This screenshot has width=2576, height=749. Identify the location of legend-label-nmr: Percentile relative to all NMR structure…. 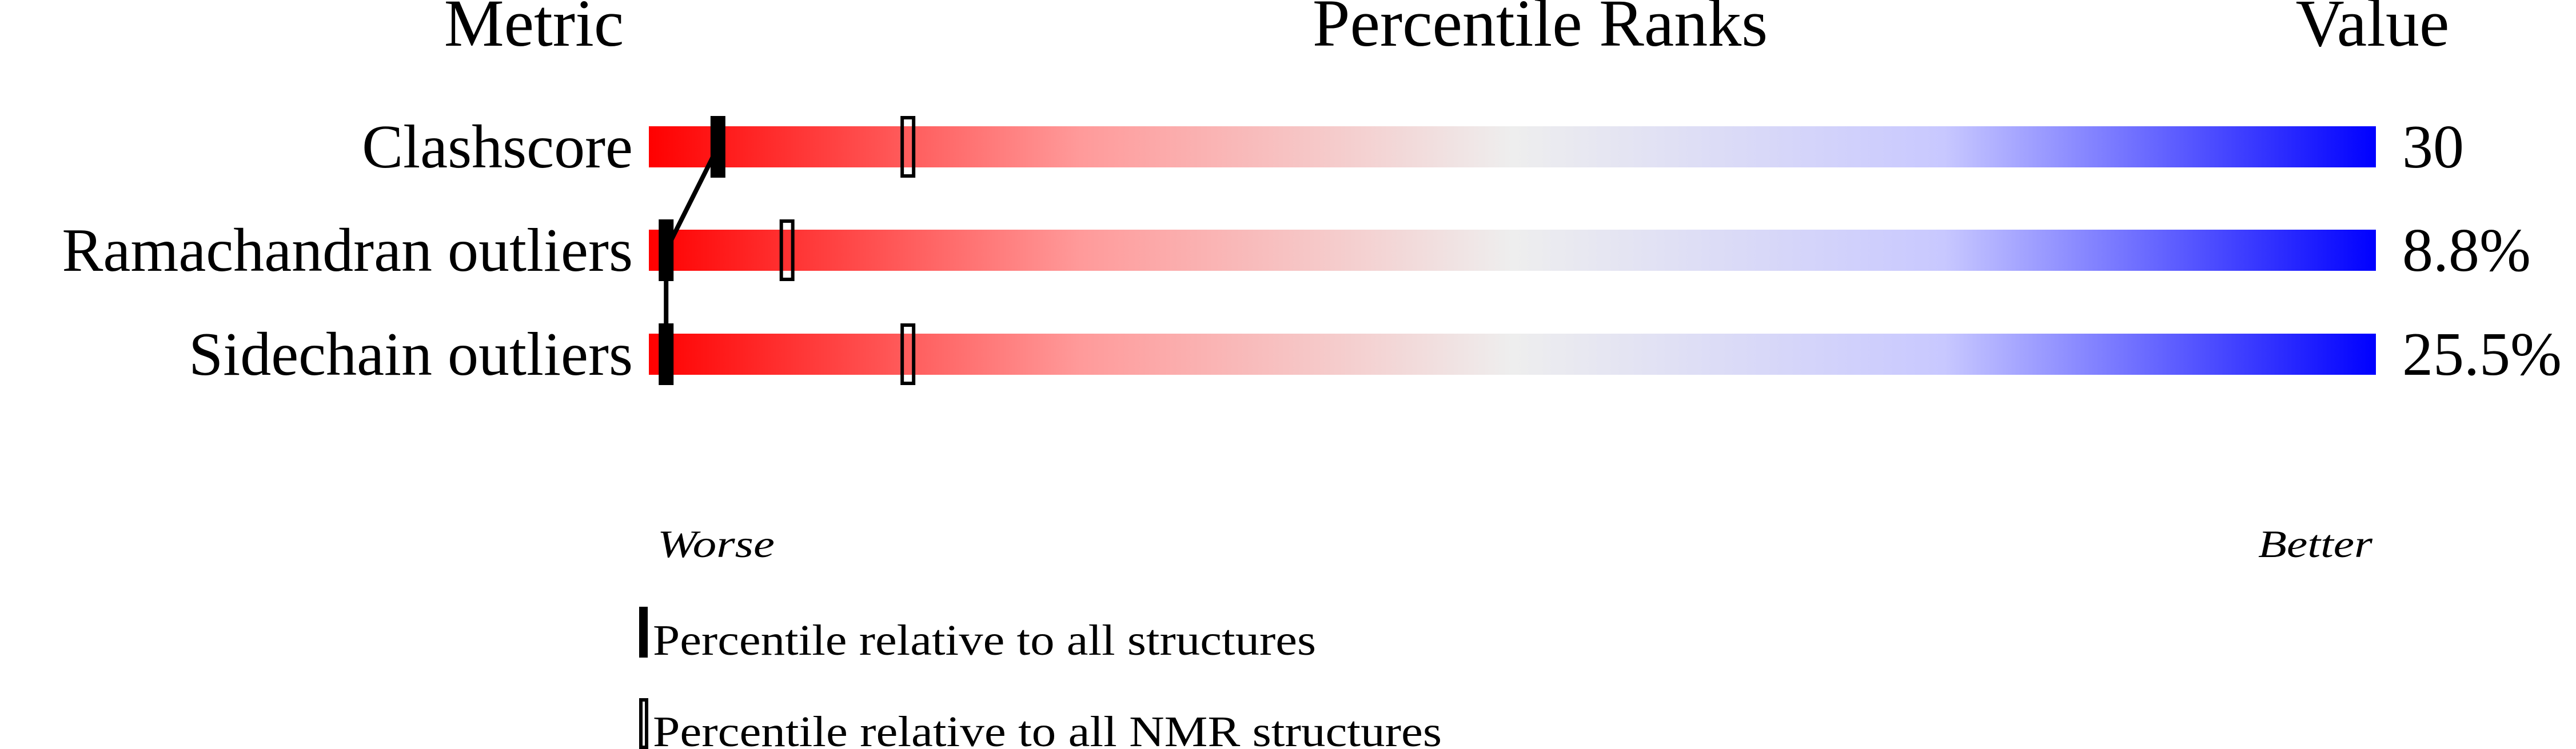
(1047, 728).